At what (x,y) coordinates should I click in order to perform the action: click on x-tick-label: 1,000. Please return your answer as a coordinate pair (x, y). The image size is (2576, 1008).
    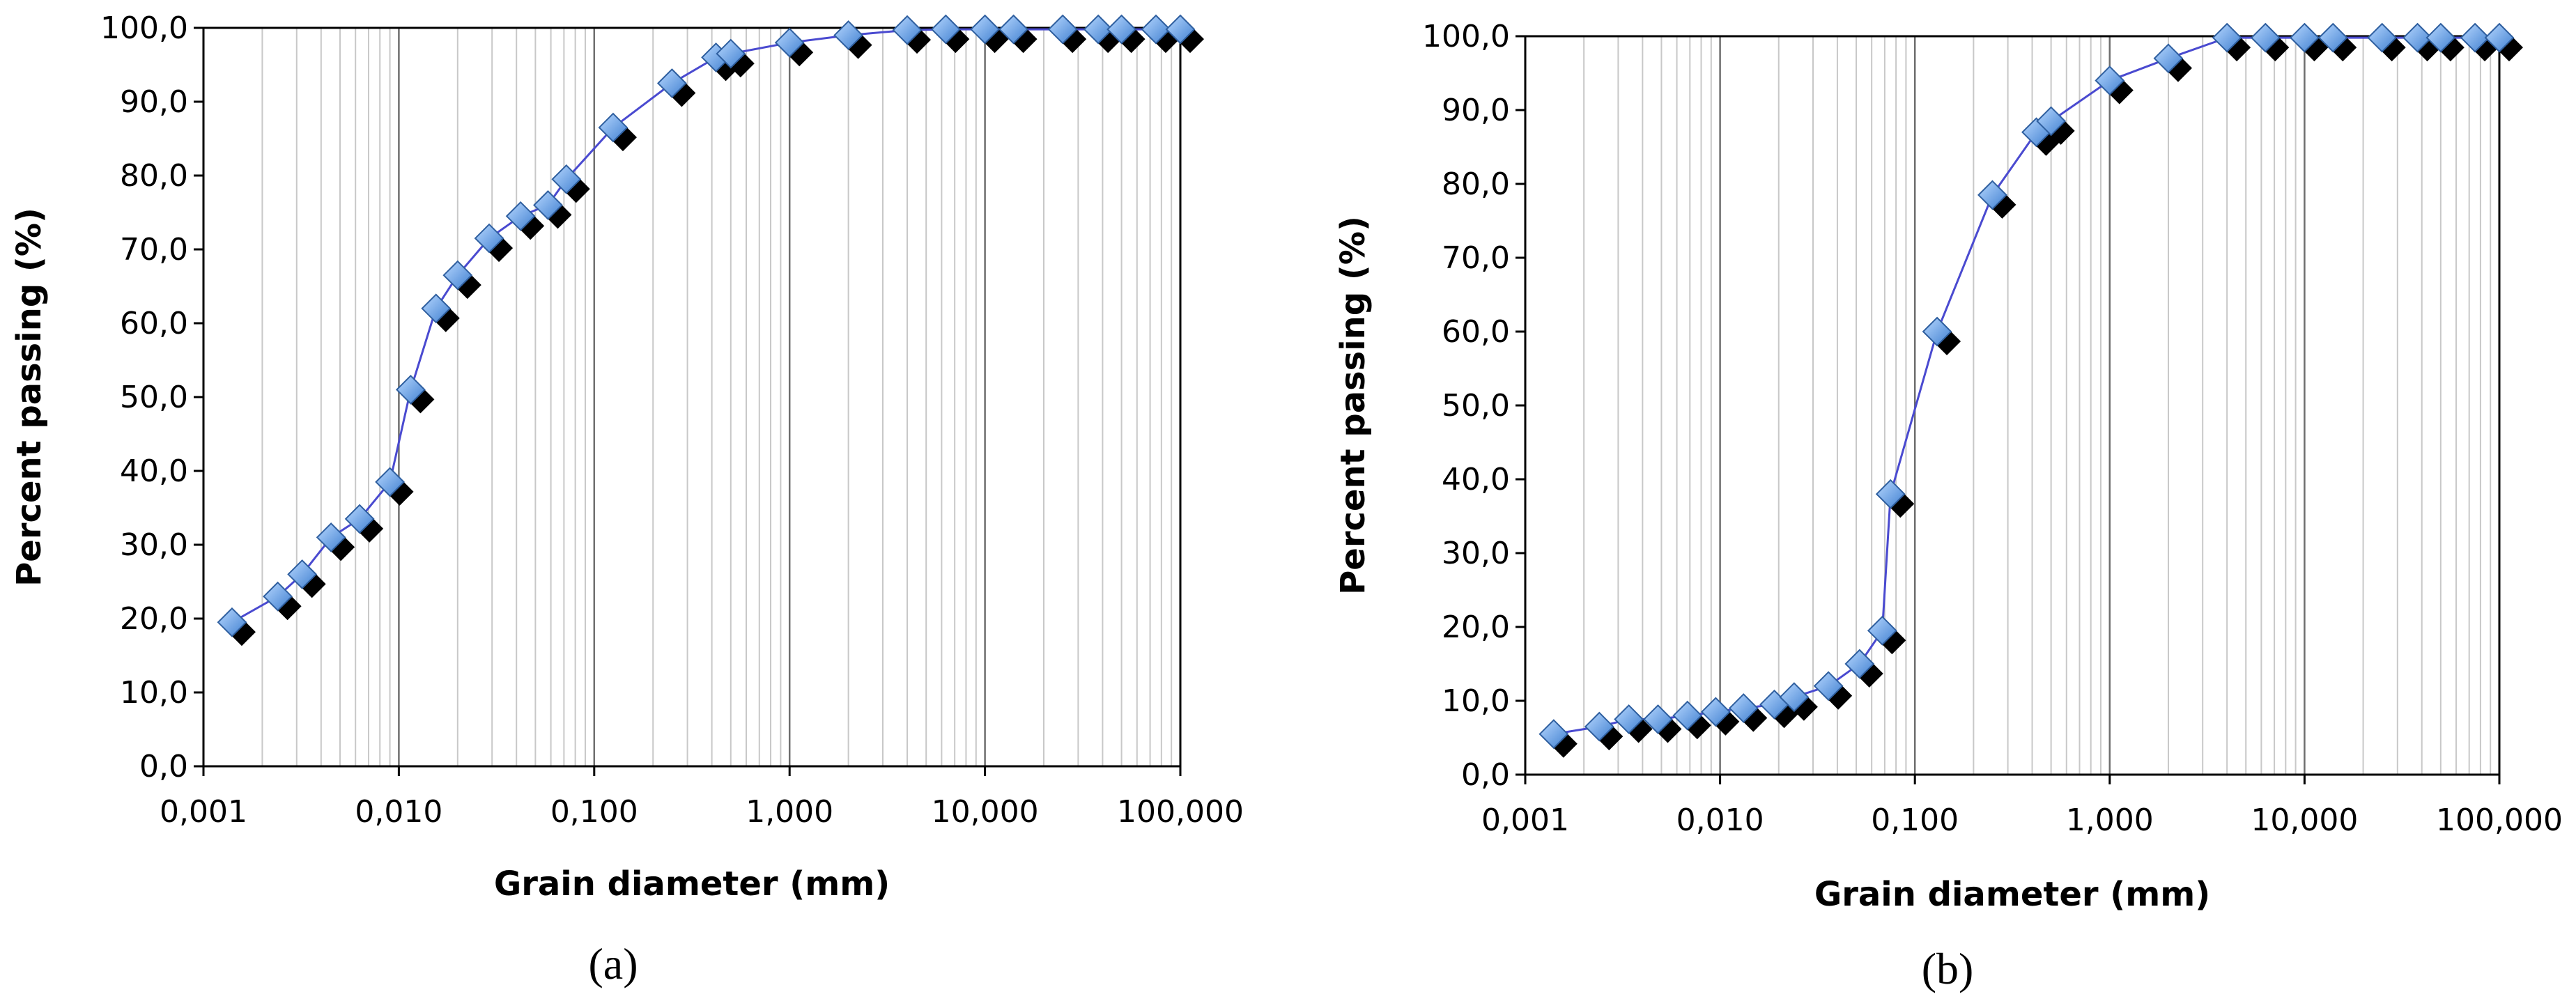
    Looking at the image, I should click on (2110, 820).